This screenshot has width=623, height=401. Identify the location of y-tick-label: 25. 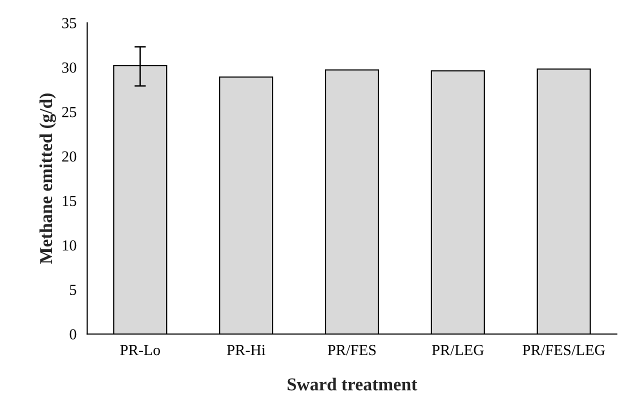
(69, 112).